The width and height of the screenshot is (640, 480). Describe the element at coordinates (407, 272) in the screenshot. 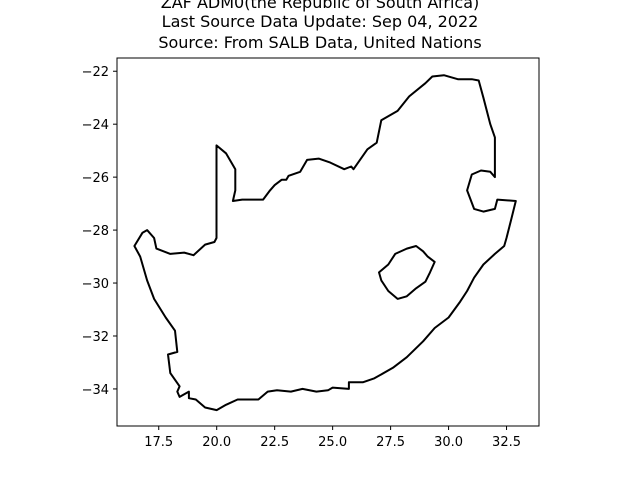

I see `boundary-lesotho` at that location.